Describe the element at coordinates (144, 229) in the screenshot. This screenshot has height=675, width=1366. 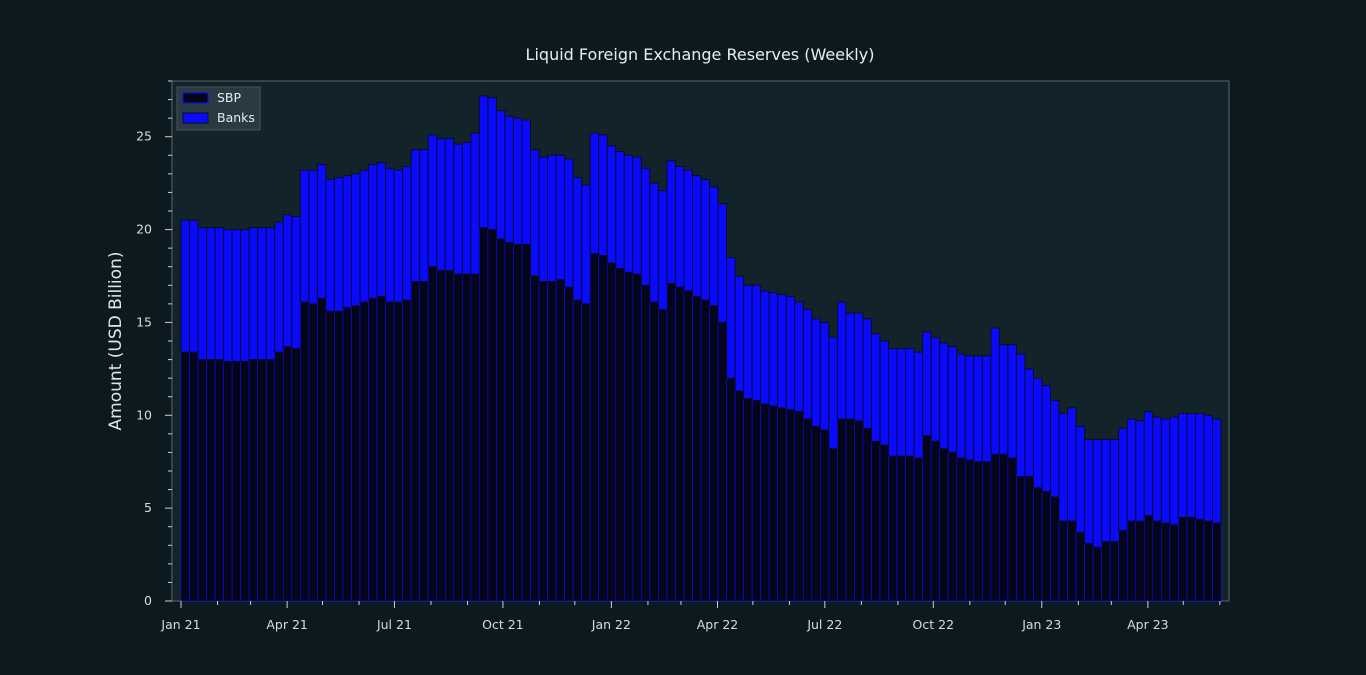
I see `y-tick-label: 20` at that location.